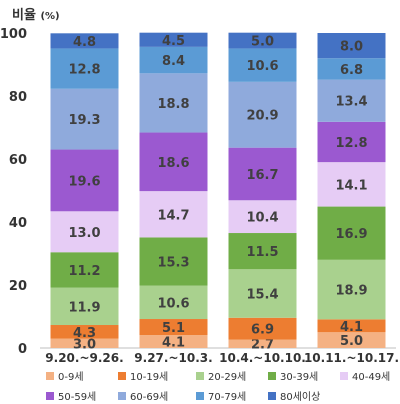 This screenshot has height=404, width=400. Describe the element at coordinates (149, 377) in the screenshot. I see `legend-label: 10-19세` at that location.